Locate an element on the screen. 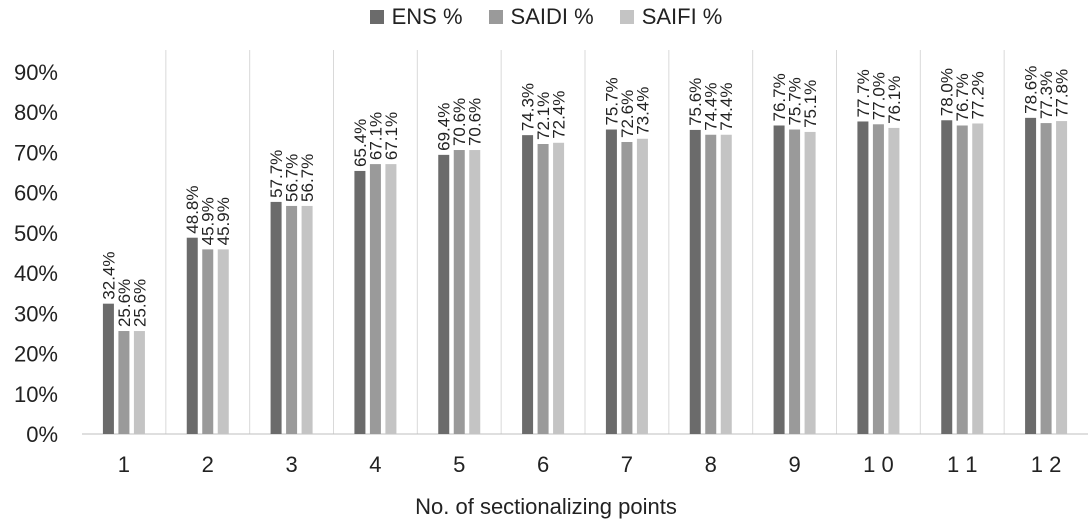 The width and height of the screenshot is (1092, 522). x-tick-label: 1 0 is located at coordinates (878, 464).